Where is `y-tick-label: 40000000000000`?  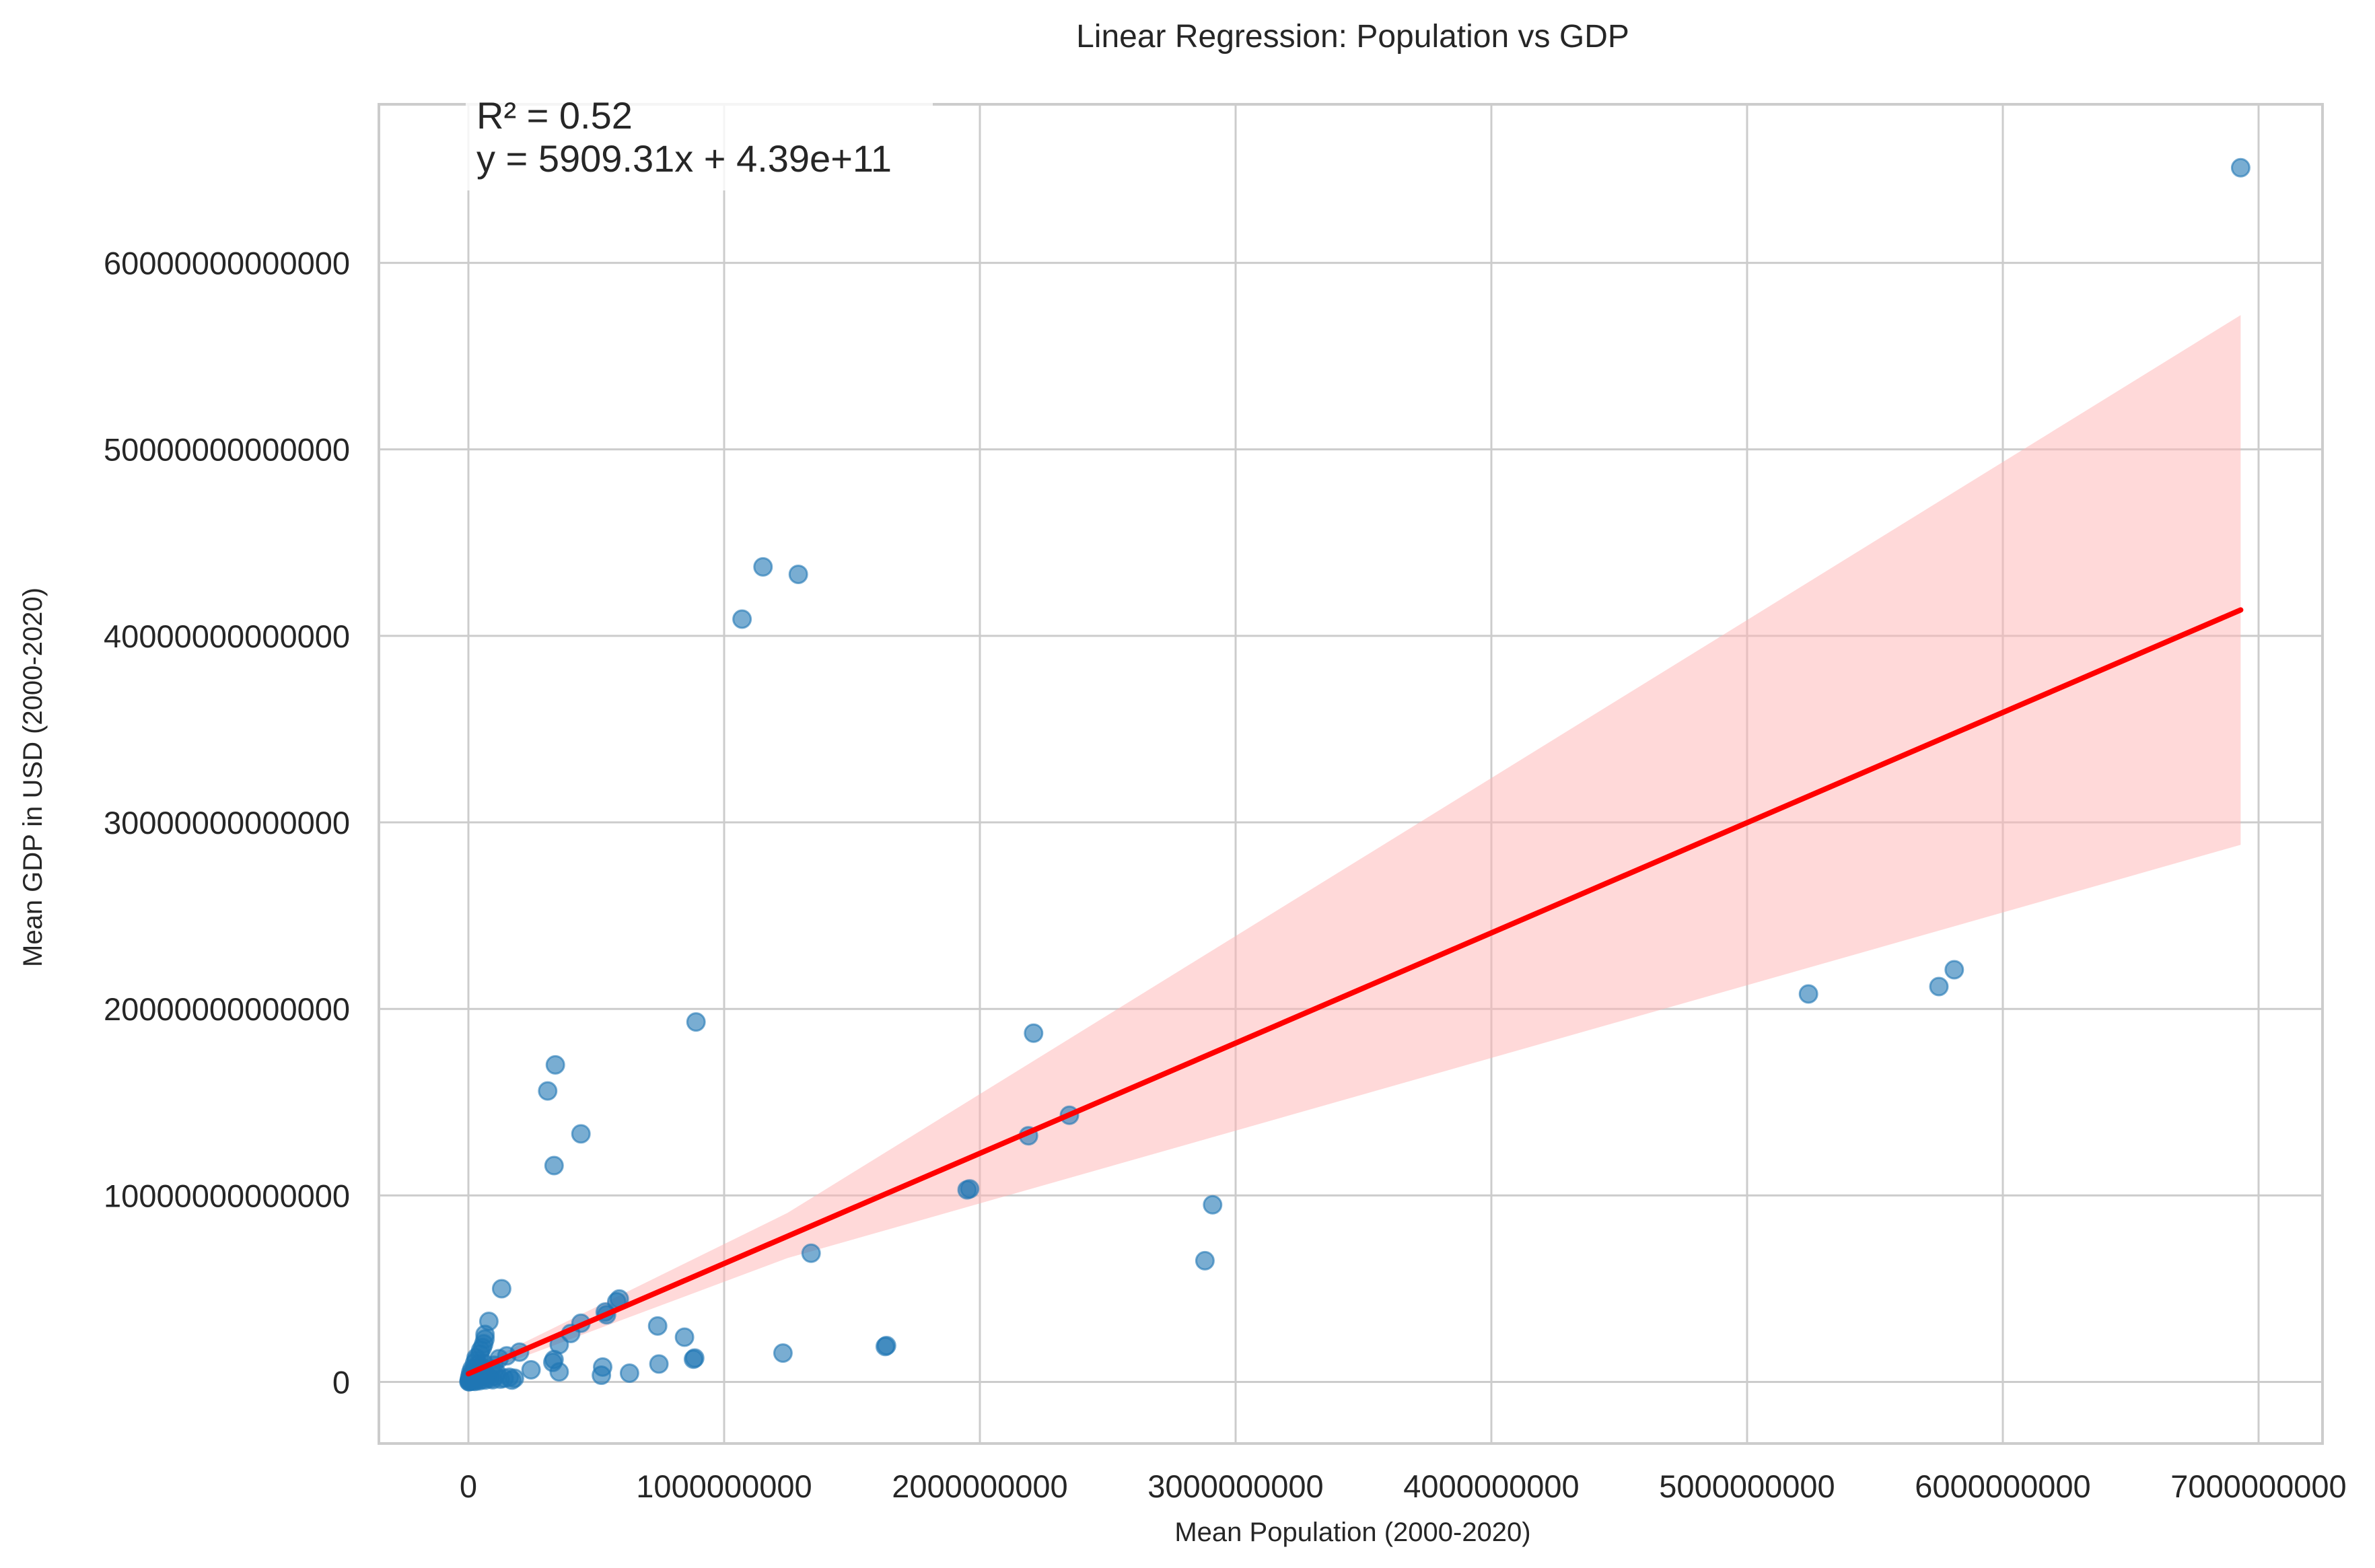
y-tick-label: 40000000000000 is located at coordinates (227, 636).